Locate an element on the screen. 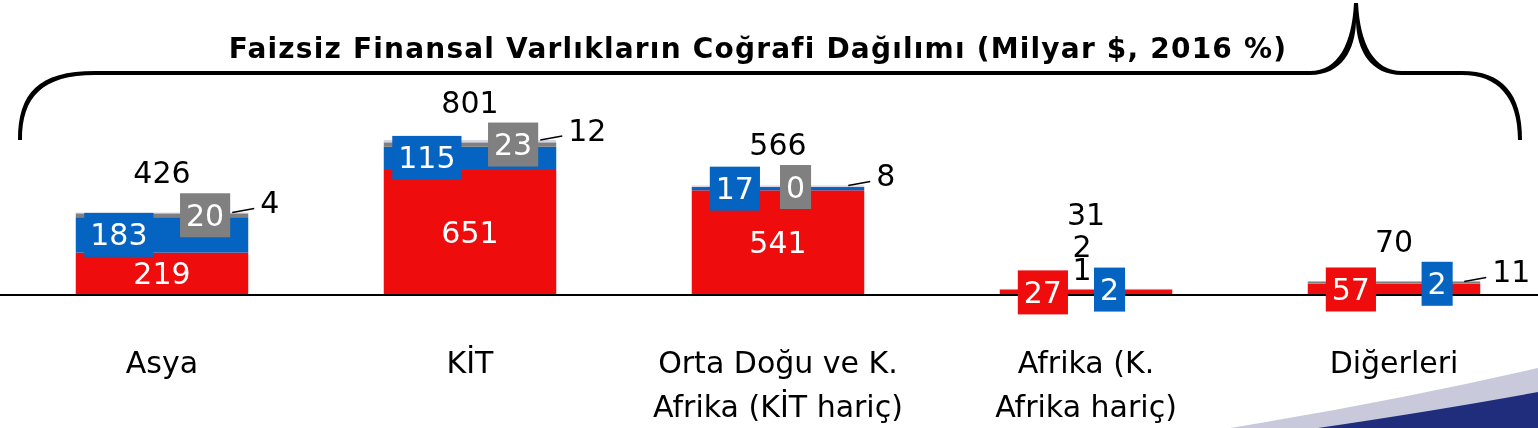  x-tick-label: Diğerleri is located at coordinates (1394, 362).